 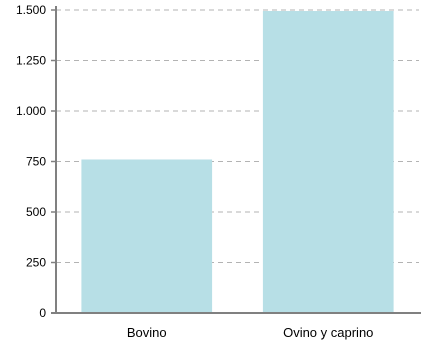 What do you see at coordinates (328, 332) in the screenshot?
I see `x-tick-label: Ovino y caprino` at bounding box center [328, 332].